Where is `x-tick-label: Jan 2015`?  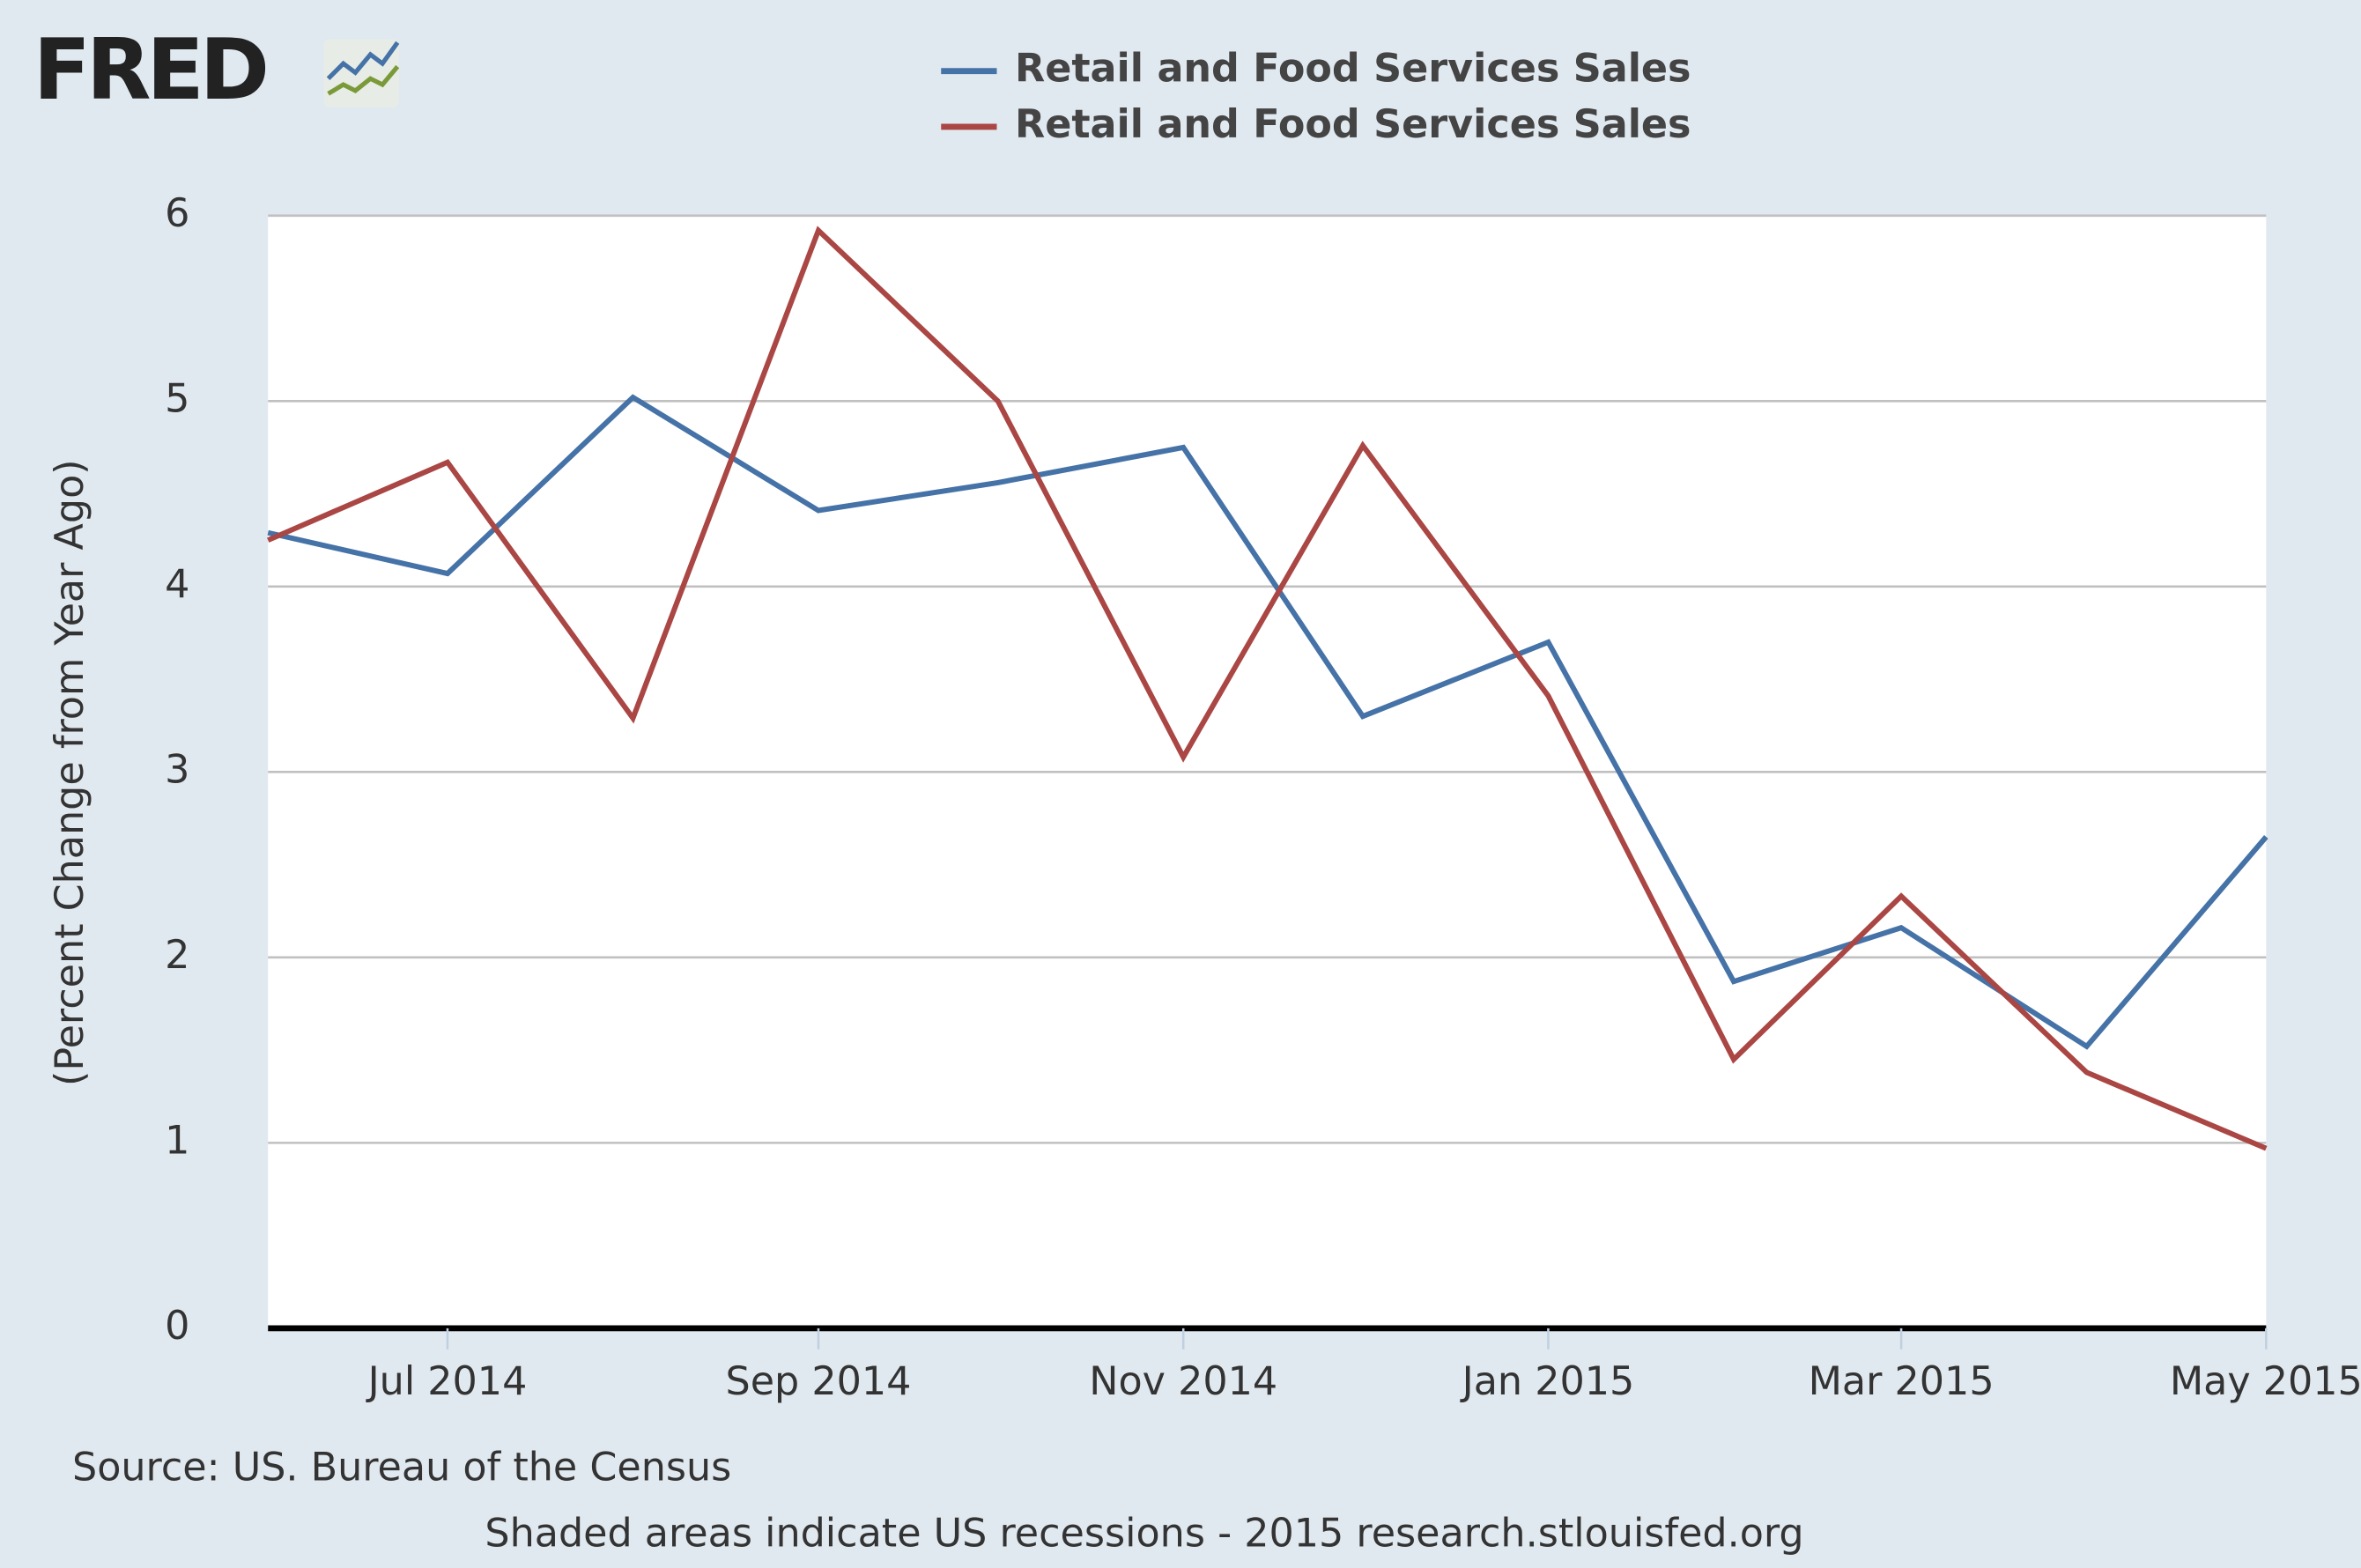 x-tick-label: Jan 2015 is located at coordinates (1547, 1381).